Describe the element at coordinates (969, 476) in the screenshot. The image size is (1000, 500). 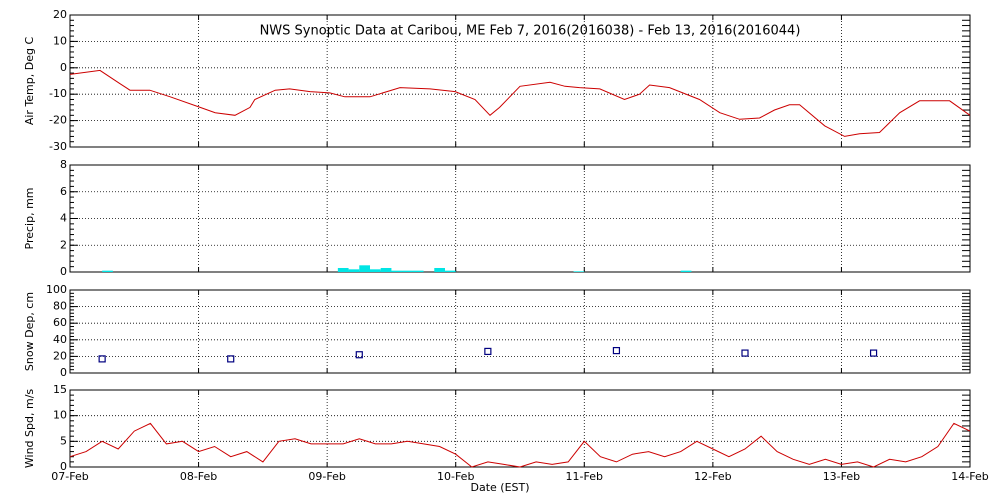
I see `x-tick-label: 14-Feb` at that location.